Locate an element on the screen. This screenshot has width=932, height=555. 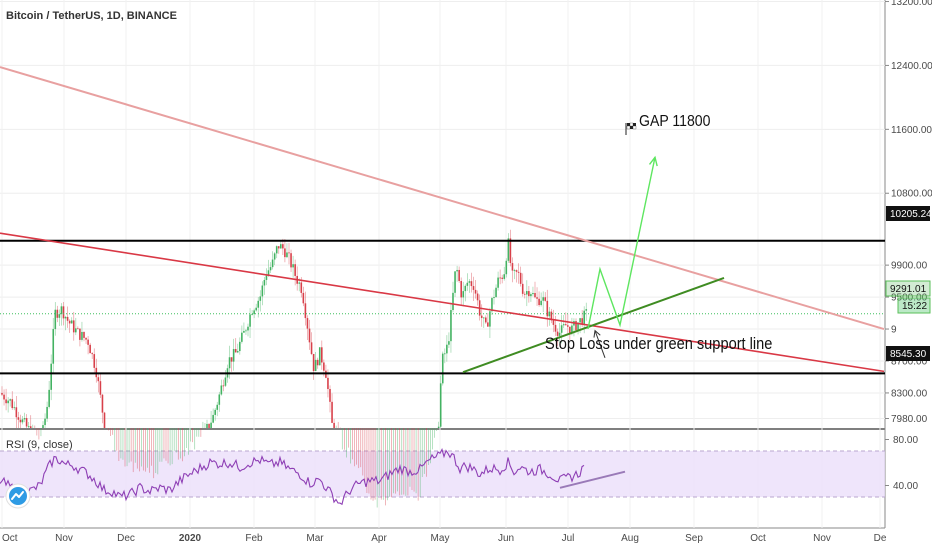
time-tick-label: Jun is located at coordinates (506, 538).